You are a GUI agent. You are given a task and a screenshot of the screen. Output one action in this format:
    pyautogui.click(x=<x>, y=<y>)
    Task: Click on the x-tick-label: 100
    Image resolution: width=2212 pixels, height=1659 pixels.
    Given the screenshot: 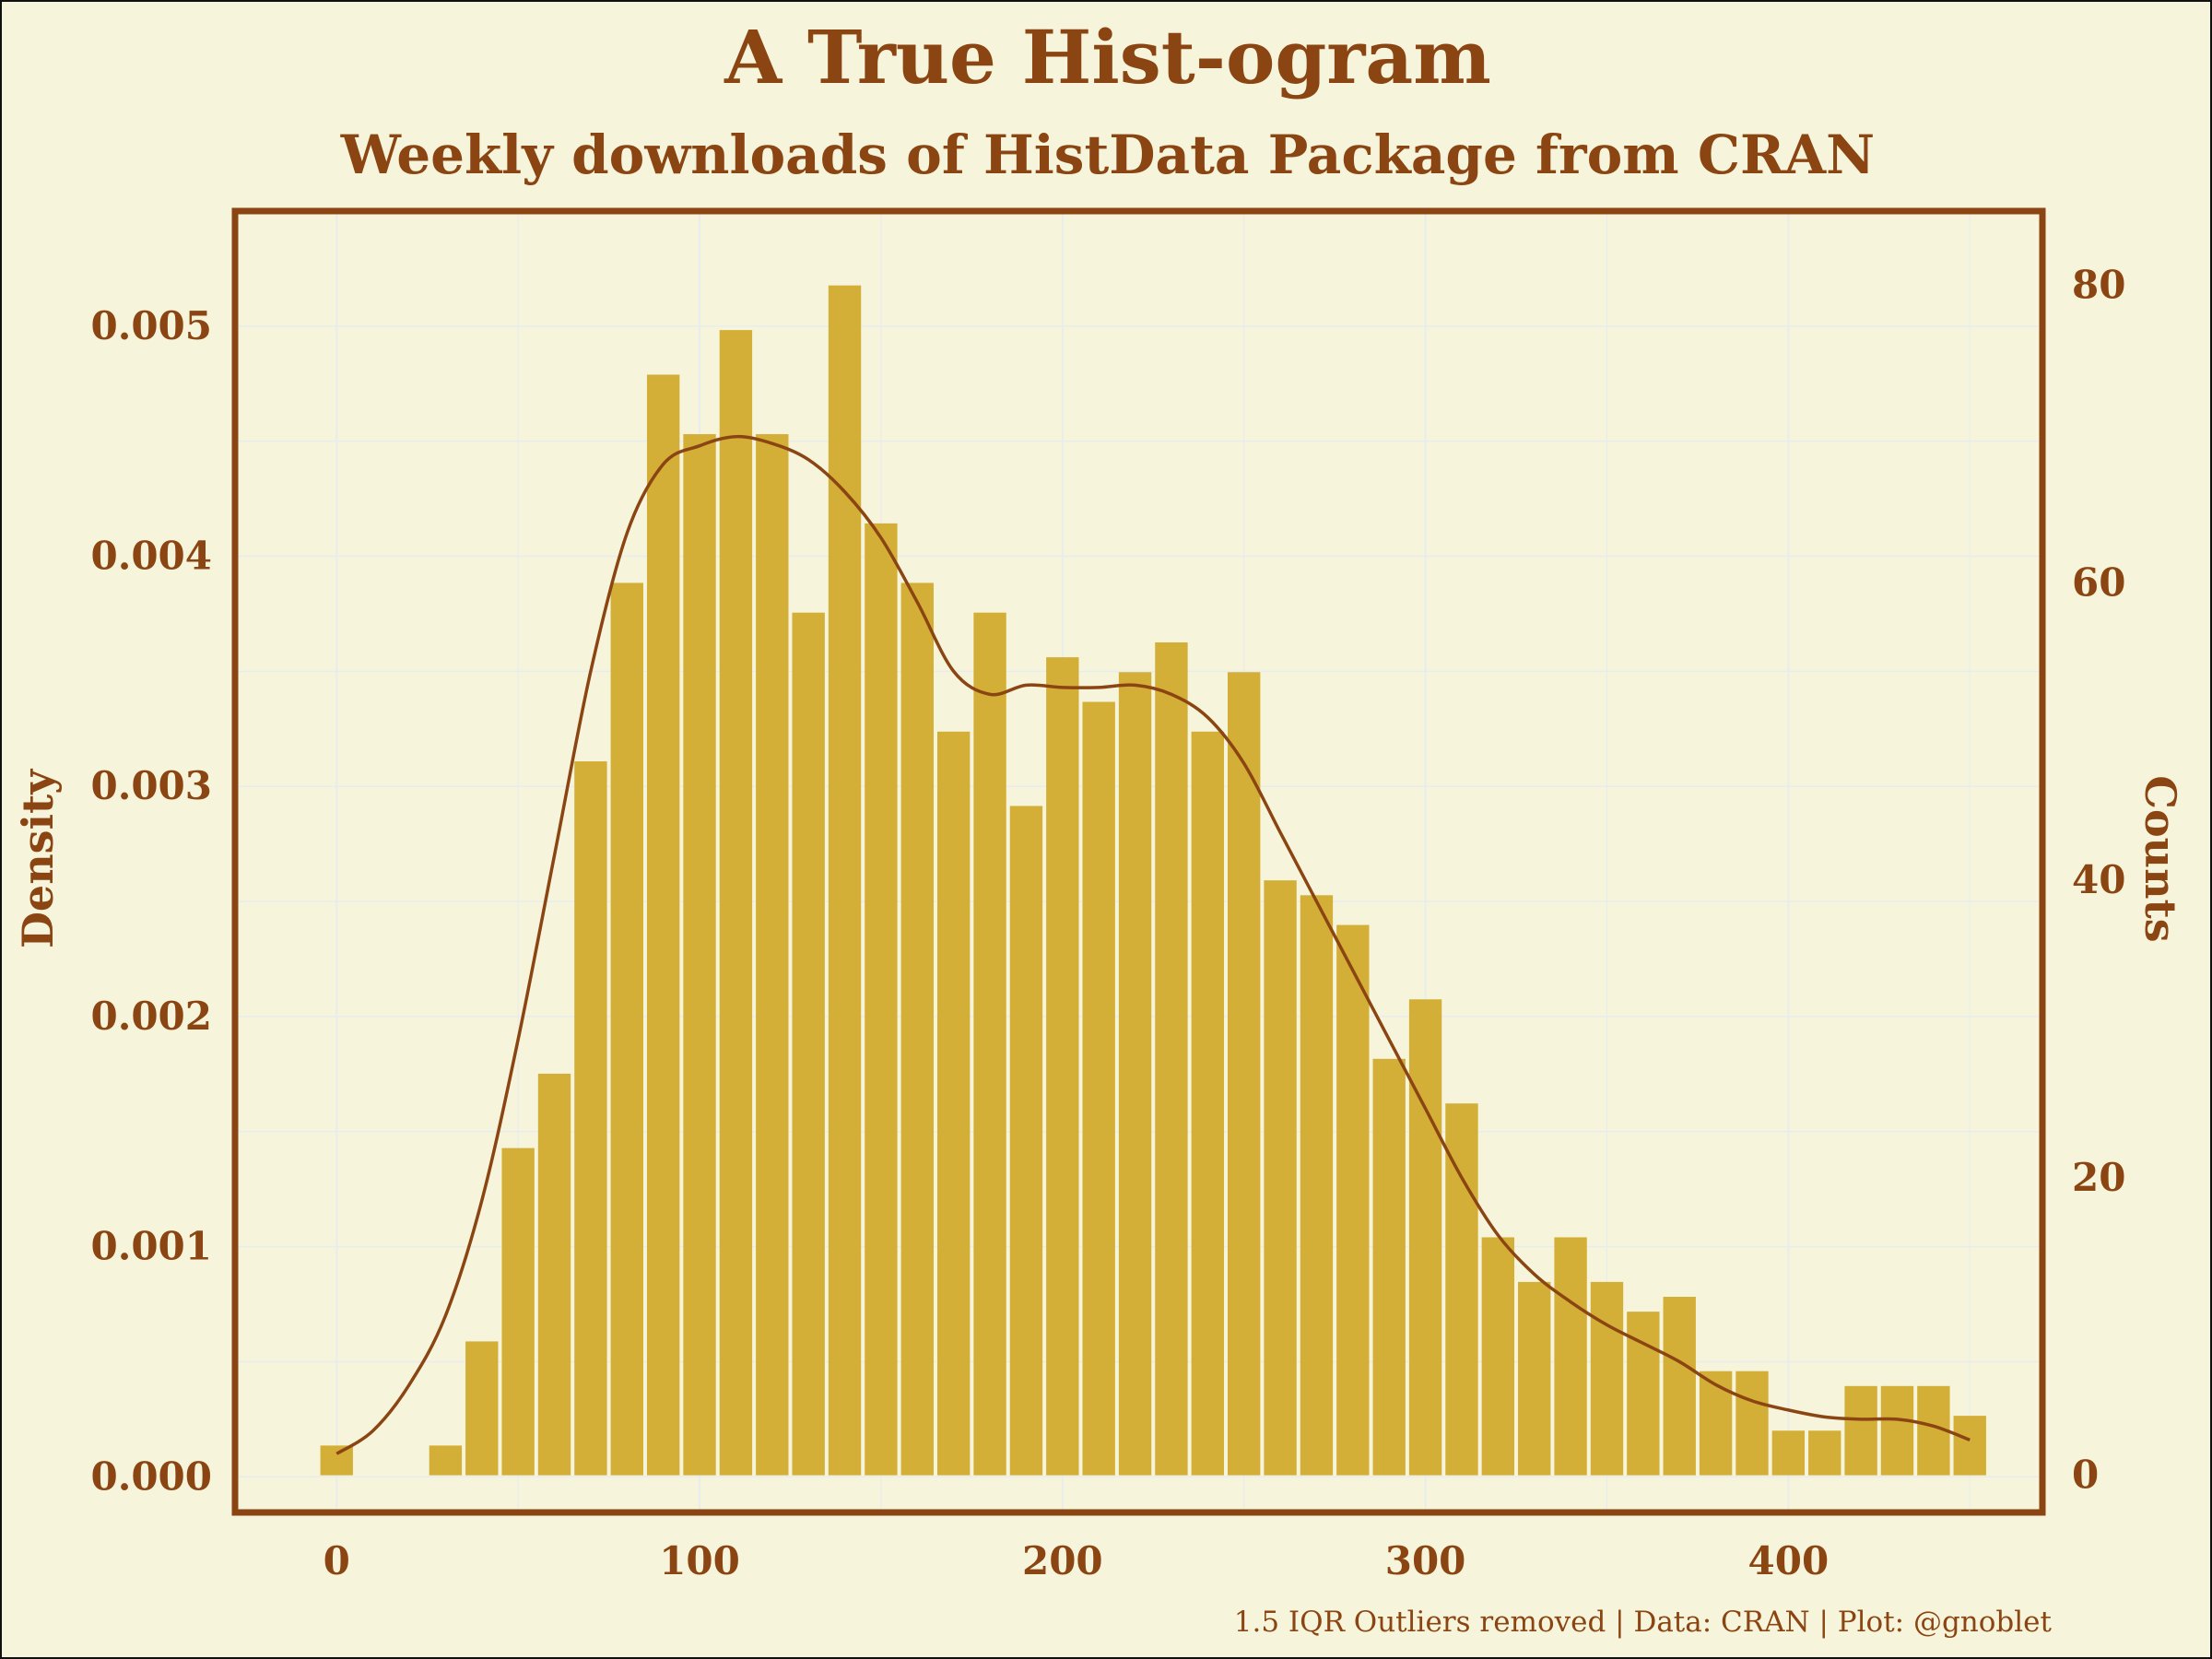 What is the action you would take?
    pyautogui.click(x=699, y=1560)
    